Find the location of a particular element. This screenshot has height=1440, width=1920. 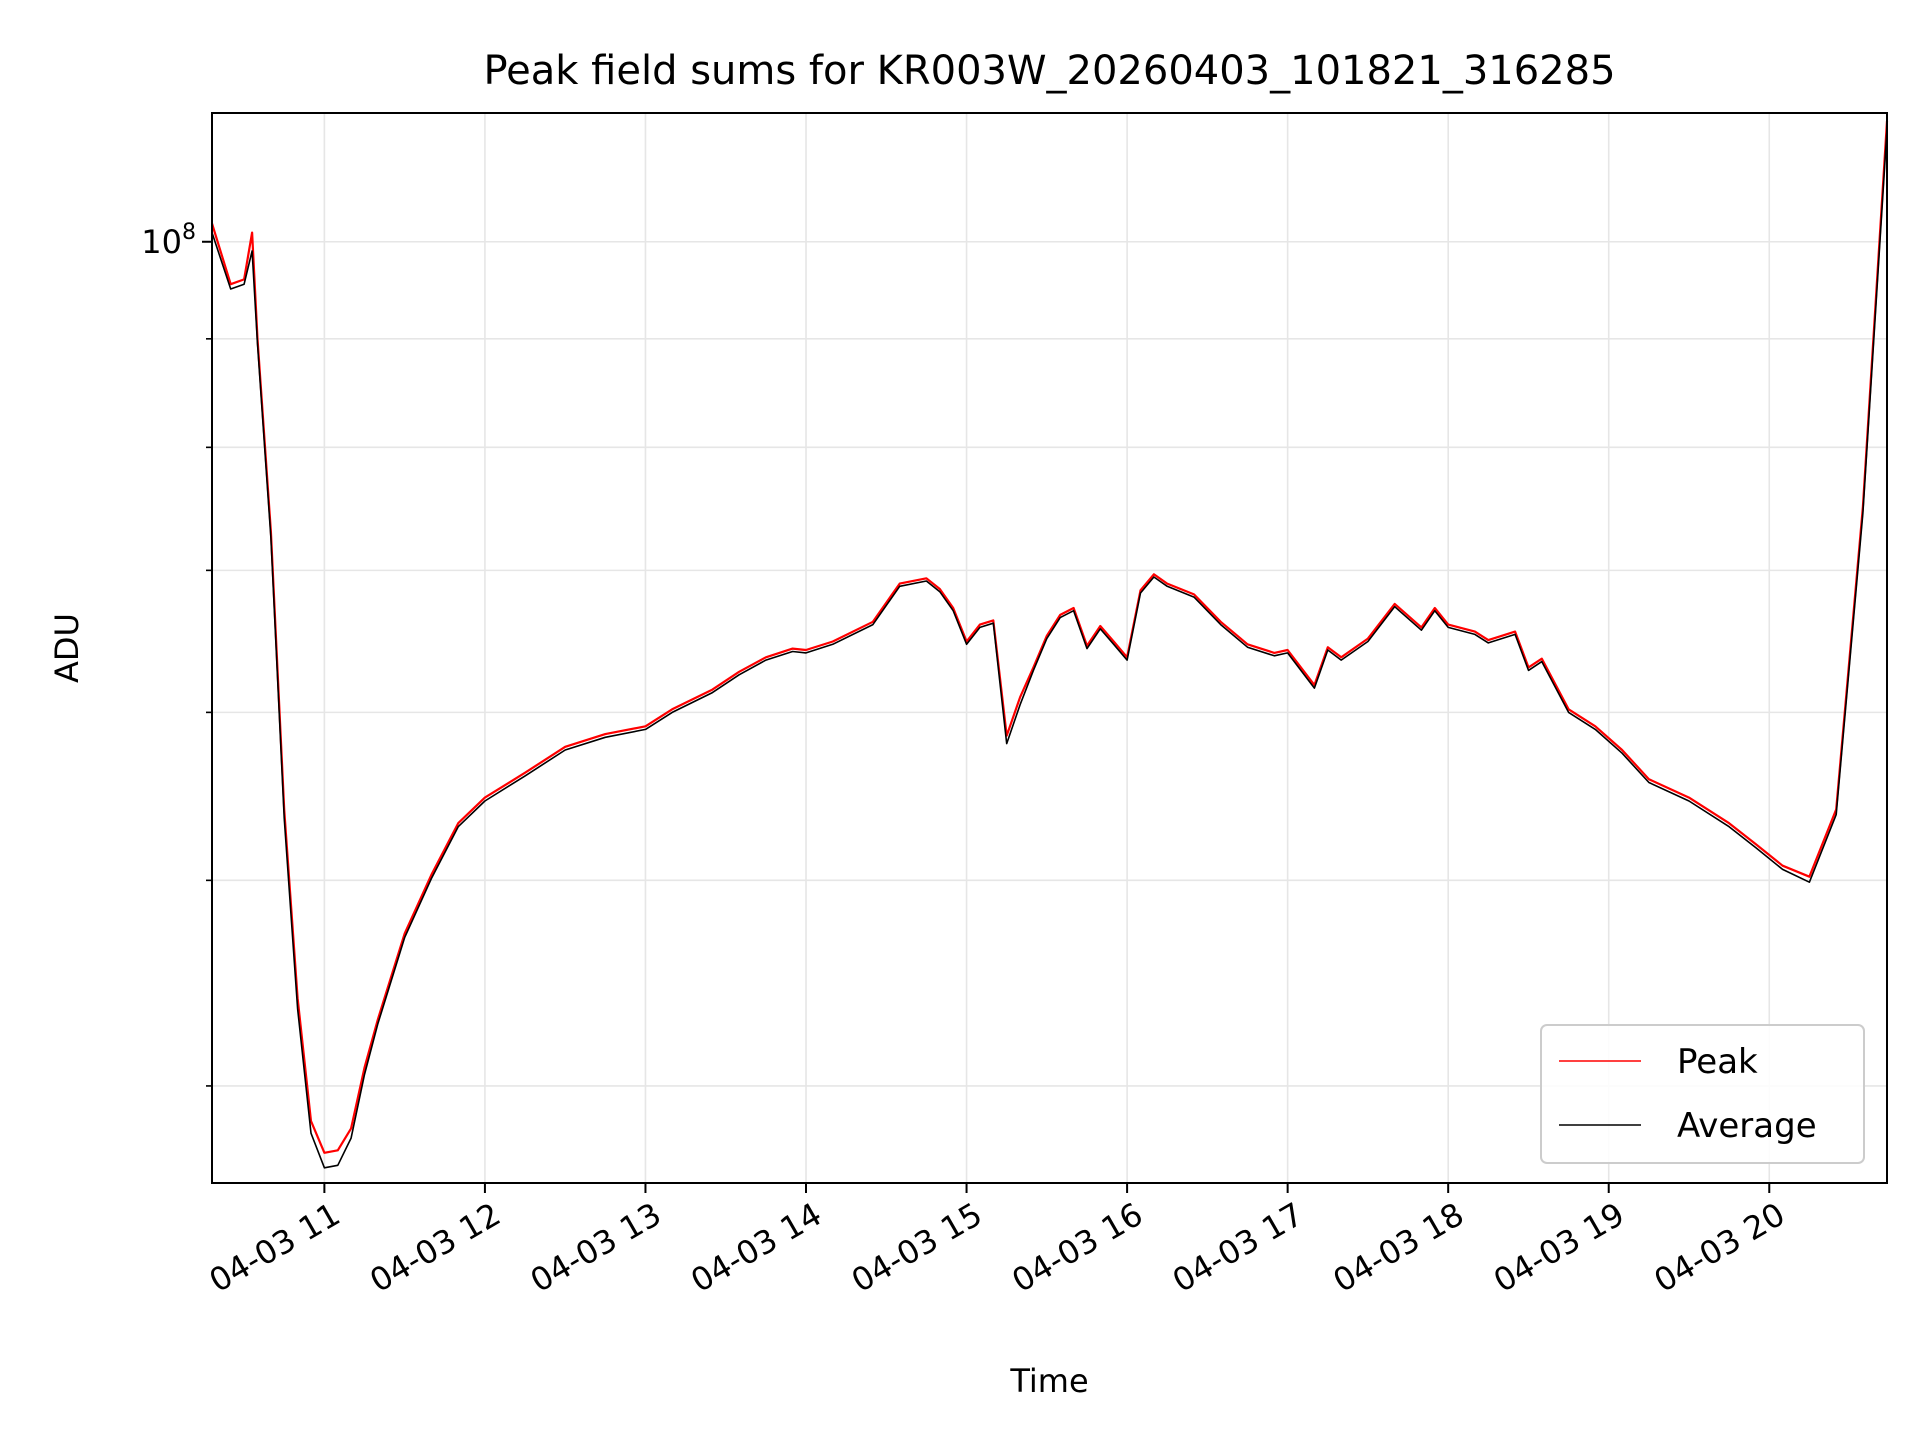

y-axis: 108 is located at coordinates (176, 653).